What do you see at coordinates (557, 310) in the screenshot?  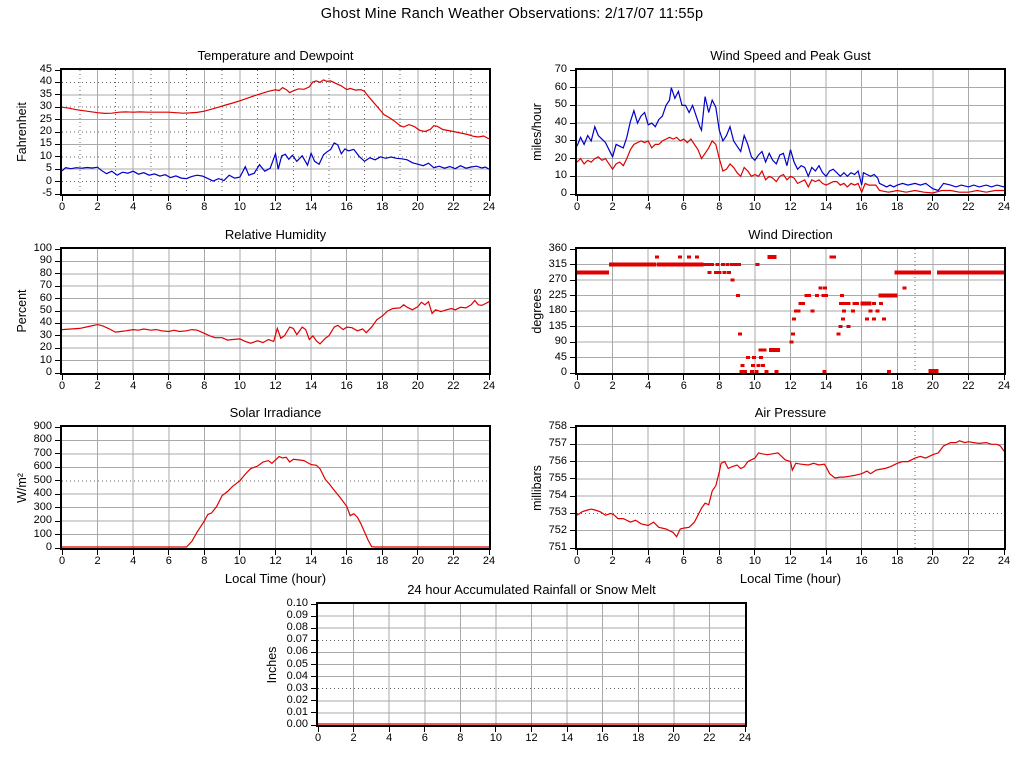 I see `y-tick-label: 180` at bounding box center [557, 310].